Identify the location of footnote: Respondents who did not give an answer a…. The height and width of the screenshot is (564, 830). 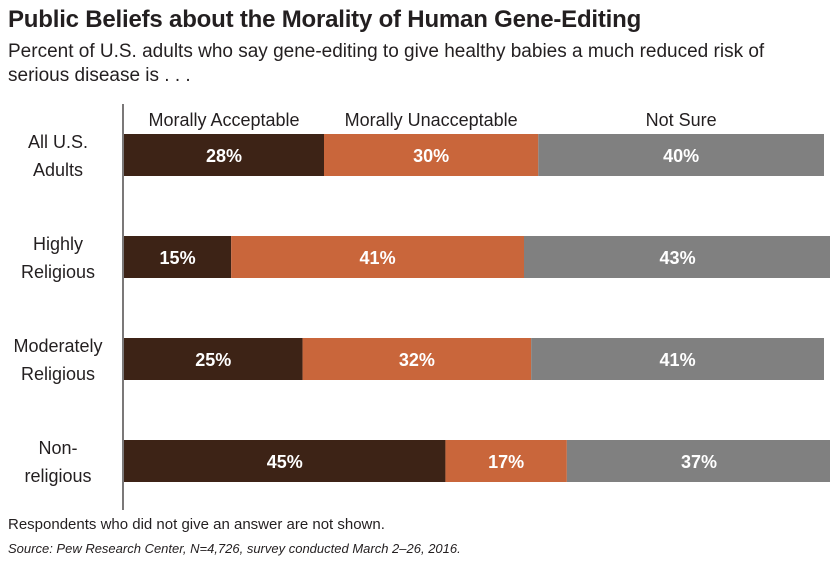
(196, 524).